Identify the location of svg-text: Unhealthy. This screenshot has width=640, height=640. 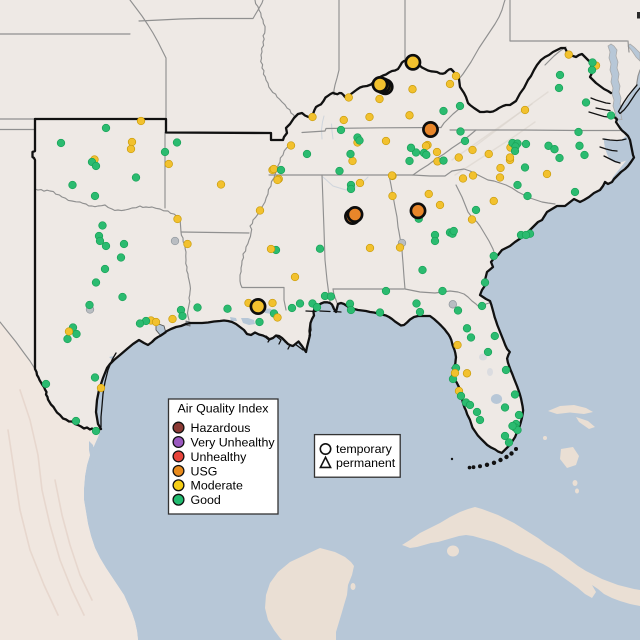
(219, 457).